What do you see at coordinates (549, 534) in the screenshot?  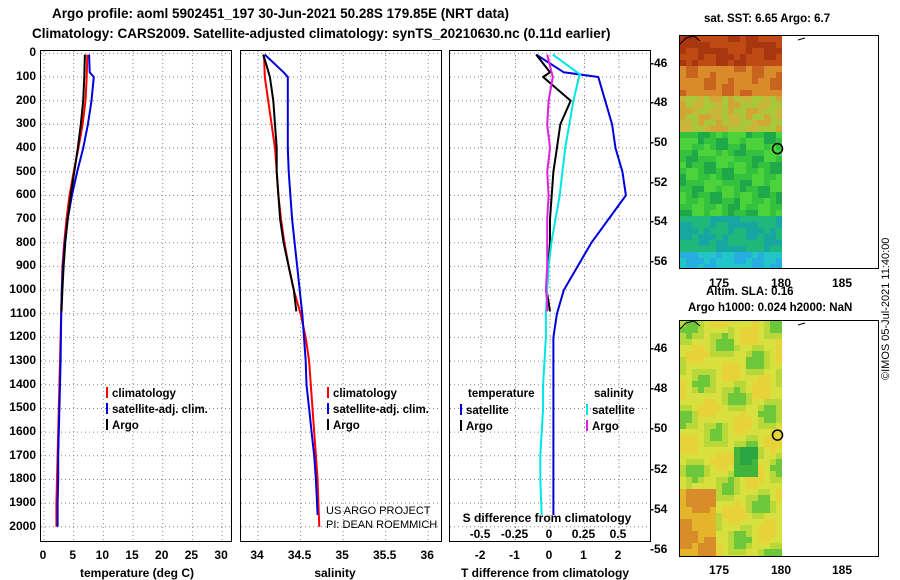 I see `x2-tick-label: 0` at bounding box center [549, 534].